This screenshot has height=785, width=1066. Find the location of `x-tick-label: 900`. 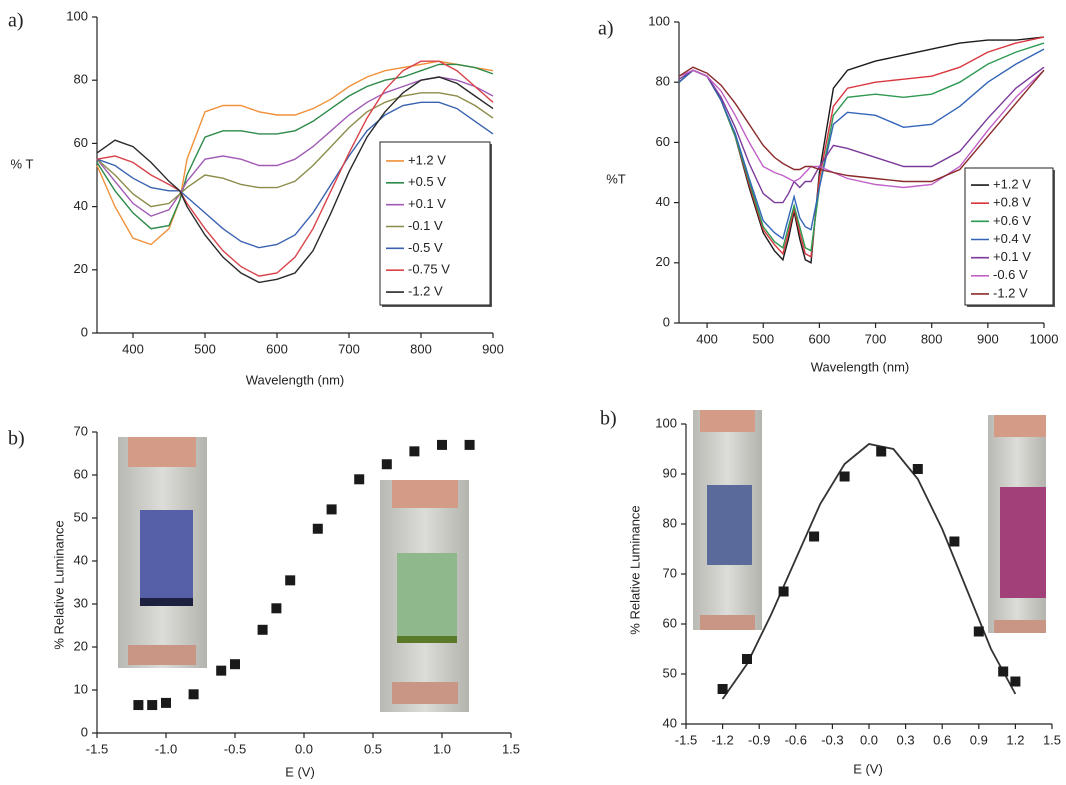

x-tick-label: 900 is located at coordinates (493, 348).